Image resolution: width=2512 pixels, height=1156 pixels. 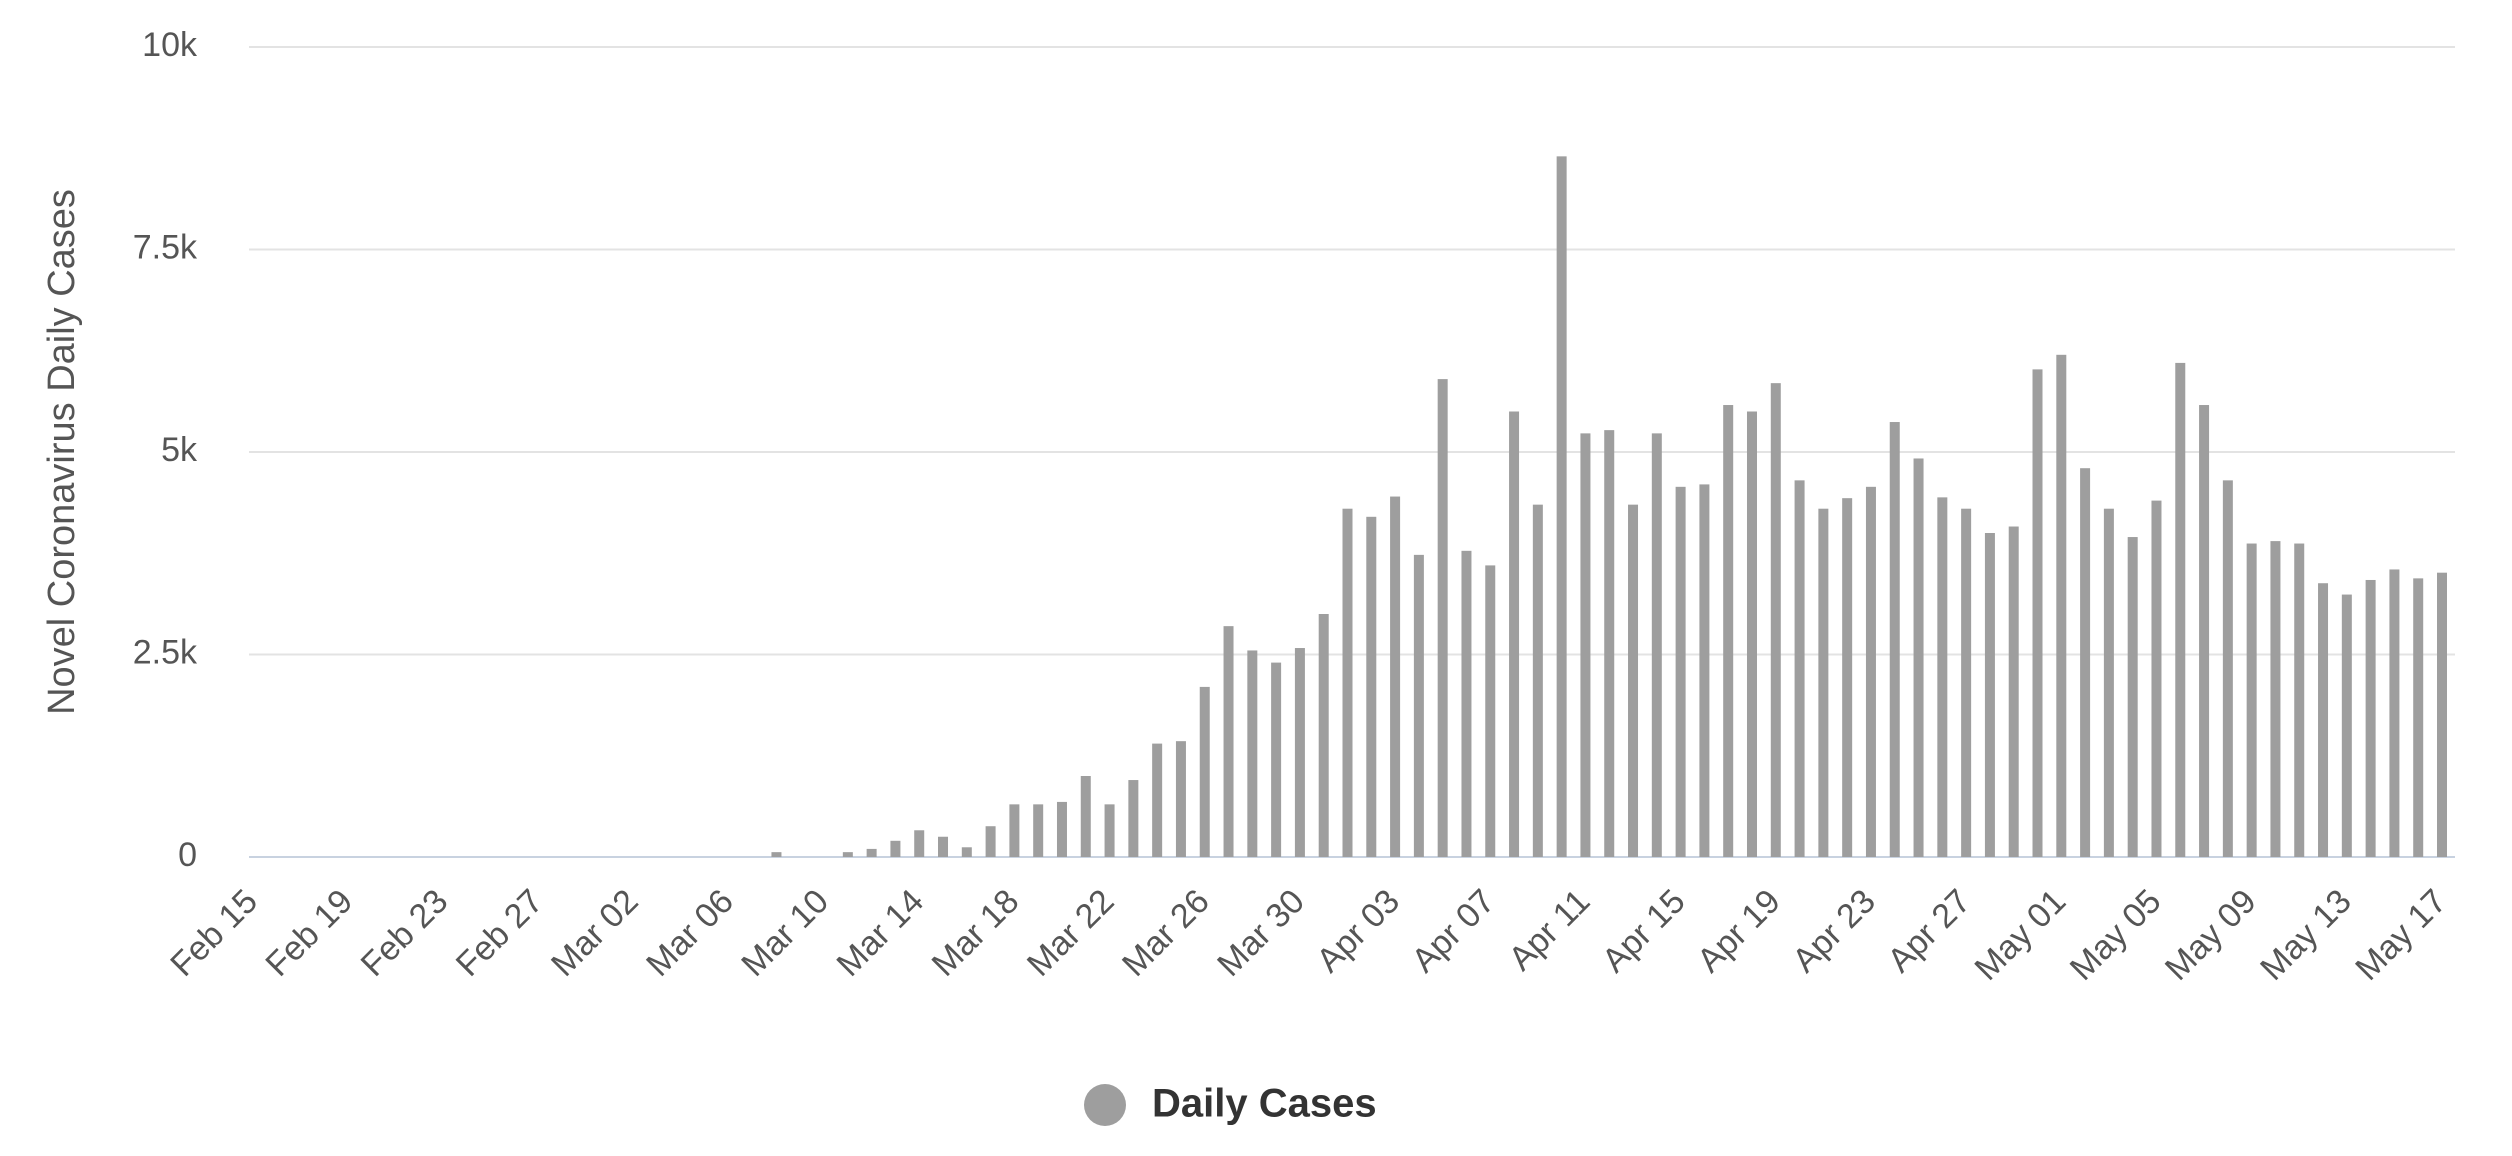 What do you see at coordinates (170, 45) in the screenshot?
I see `y-tick-label: 10k` at bounding box center [170, 45].